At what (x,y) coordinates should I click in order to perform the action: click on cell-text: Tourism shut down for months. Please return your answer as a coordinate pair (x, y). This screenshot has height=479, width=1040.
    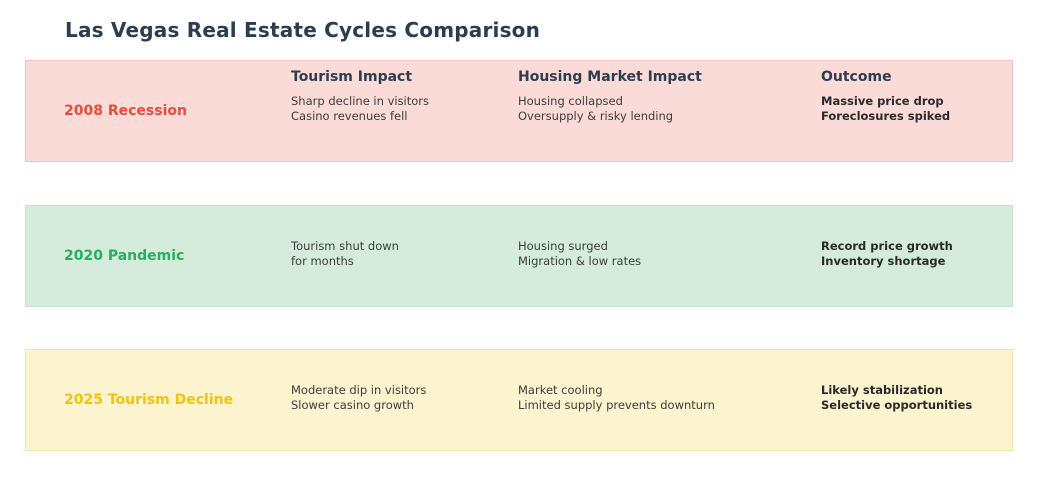
    Looking at the image, I should click on (345, 254).